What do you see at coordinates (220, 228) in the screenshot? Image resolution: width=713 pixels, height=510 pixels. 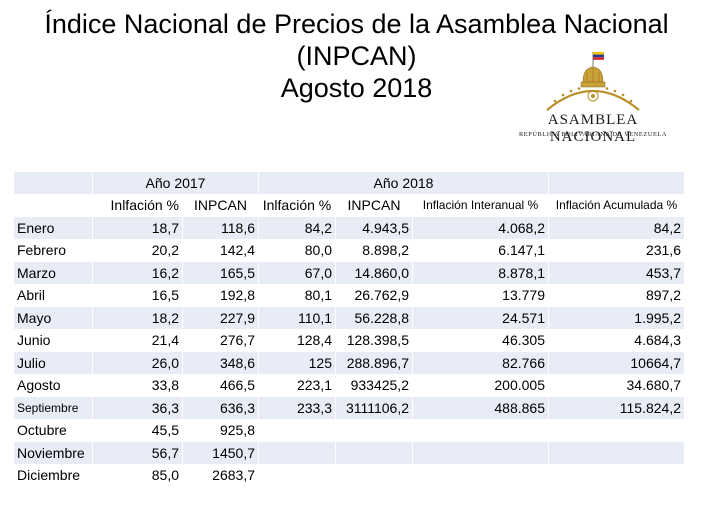 I see `cell-inpcan-2017: 118,6` at bounding box center [220, 228].